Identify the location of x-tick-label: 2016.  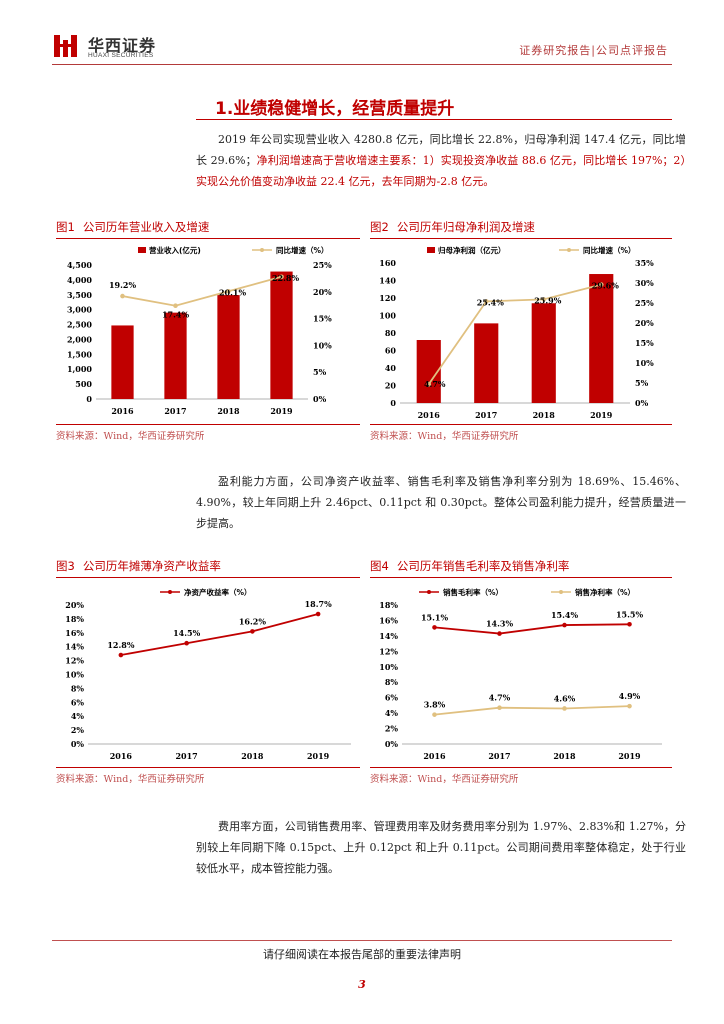
(122, 411).